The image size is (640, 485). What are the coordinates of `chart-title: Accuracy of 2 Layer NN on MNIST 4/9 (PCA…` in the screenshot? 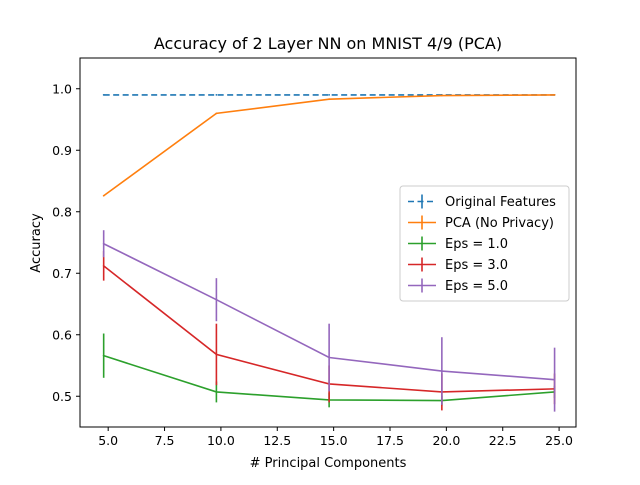 It's located at (328, 43).